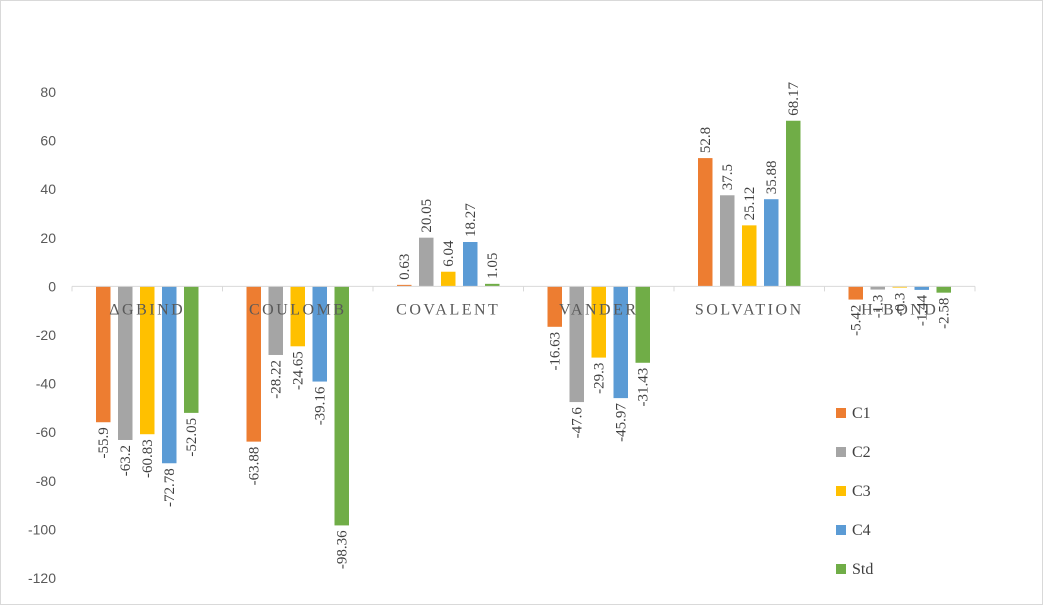 The width and height of the screenshot is (1043, 605). What do you see at coordinates (46, 432) in the screenshot?
I see `y-tick-label: -60` at bounding box center [46, 432].